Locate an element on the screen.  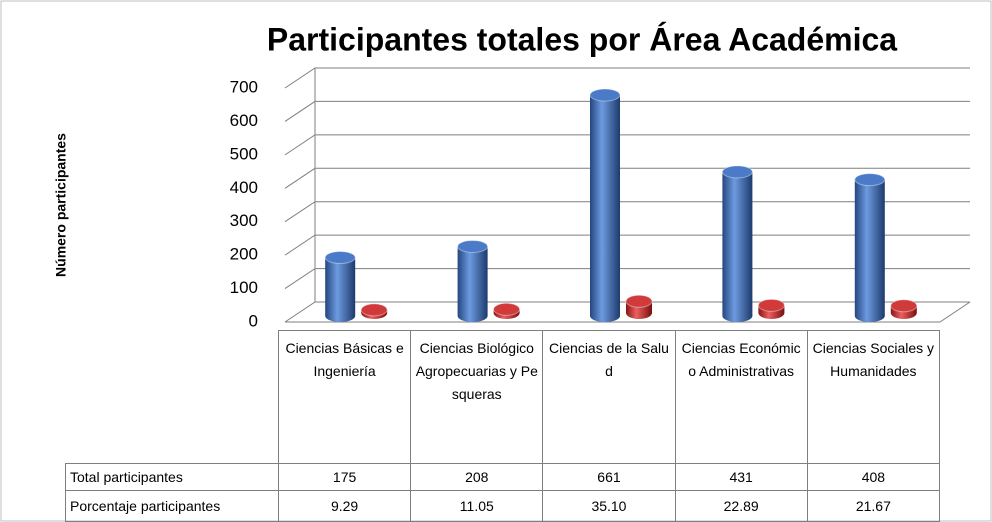
table-value: 408 is located at coordinates (873, 477).